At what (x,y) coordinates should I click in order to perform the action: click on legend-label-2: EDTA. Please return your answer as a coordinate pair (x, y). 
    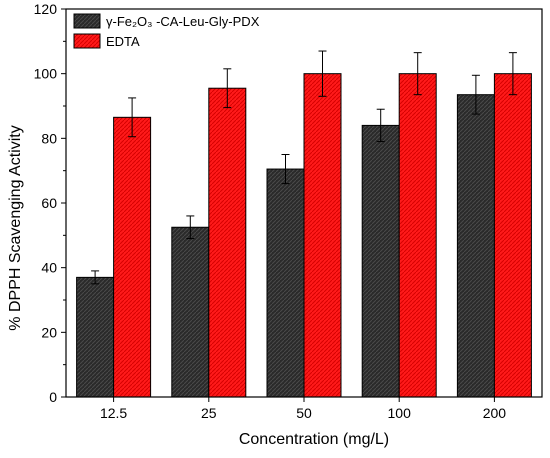
    Looking at the image, I should click on (123, 41).